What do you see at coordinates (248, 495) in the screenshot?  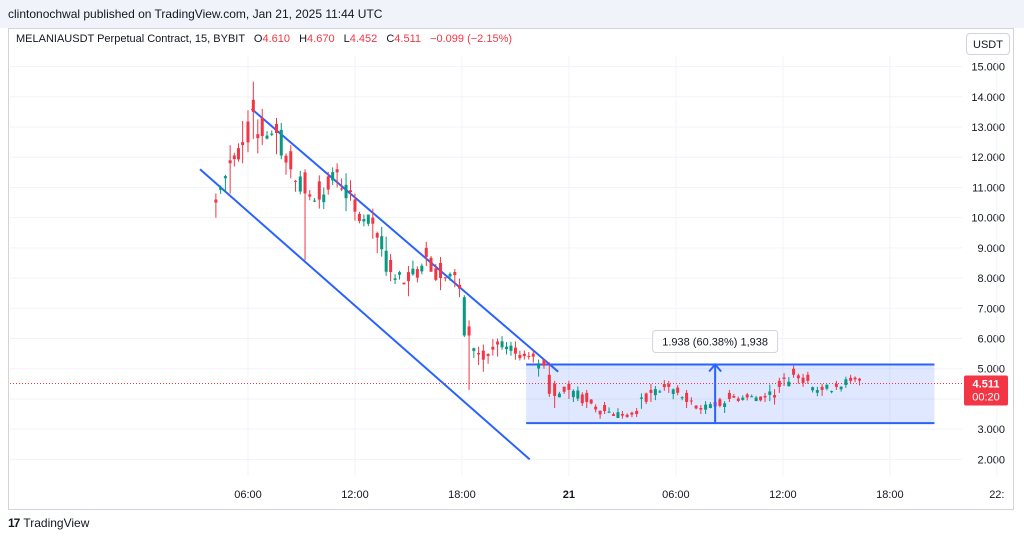 I see `x-tick-label: 06:00` at bounding box center [248, 495].